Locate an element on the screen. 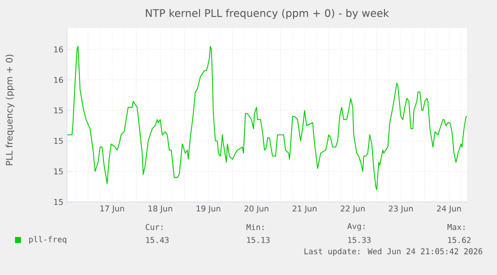 The image size is (497, 275). chart-title: NTP kernel PLL frequency (ppm + 0) - by week is located at coordinates (268, 14).